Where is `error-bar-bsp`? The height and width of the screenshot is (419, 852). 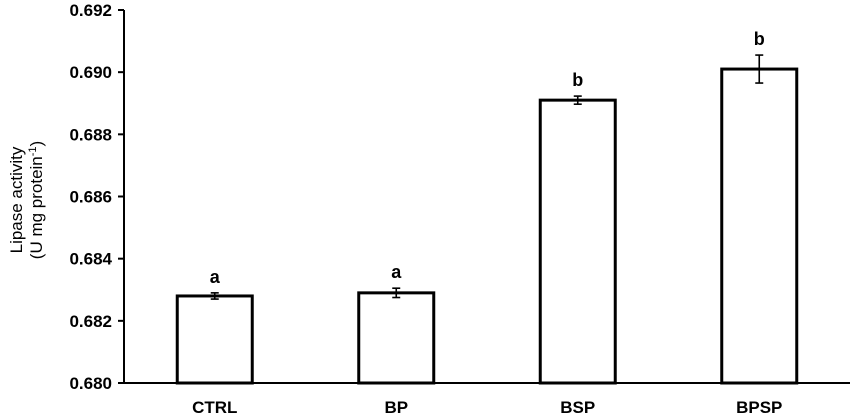 error-bar-bsp is located at coordinates (577, 100).